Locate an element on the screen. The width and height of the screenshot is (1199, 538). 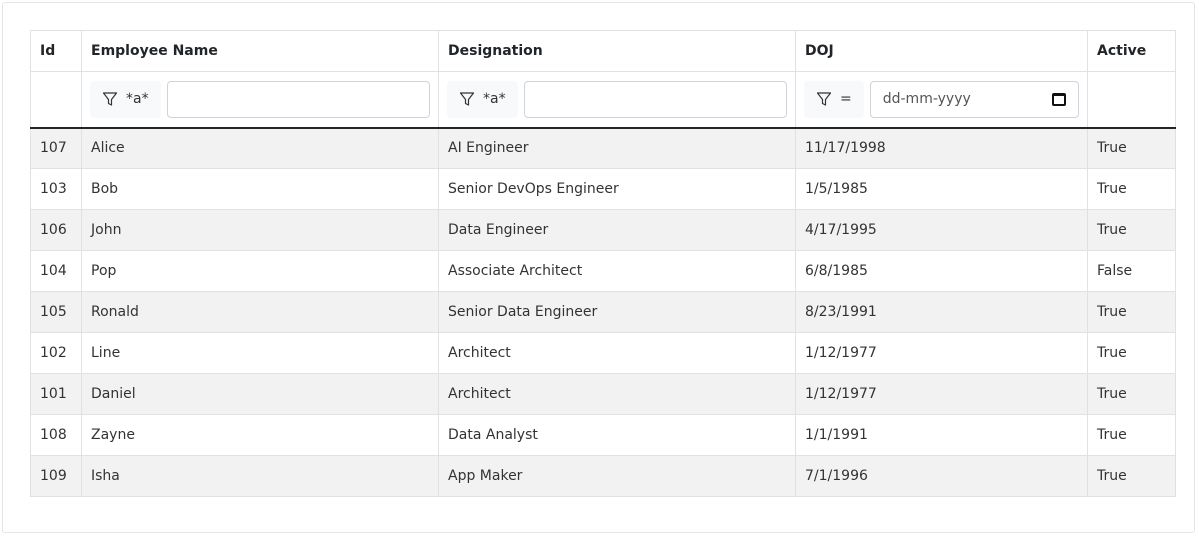
designation-filter-operator: *a* is located at coordinates (494, 99).